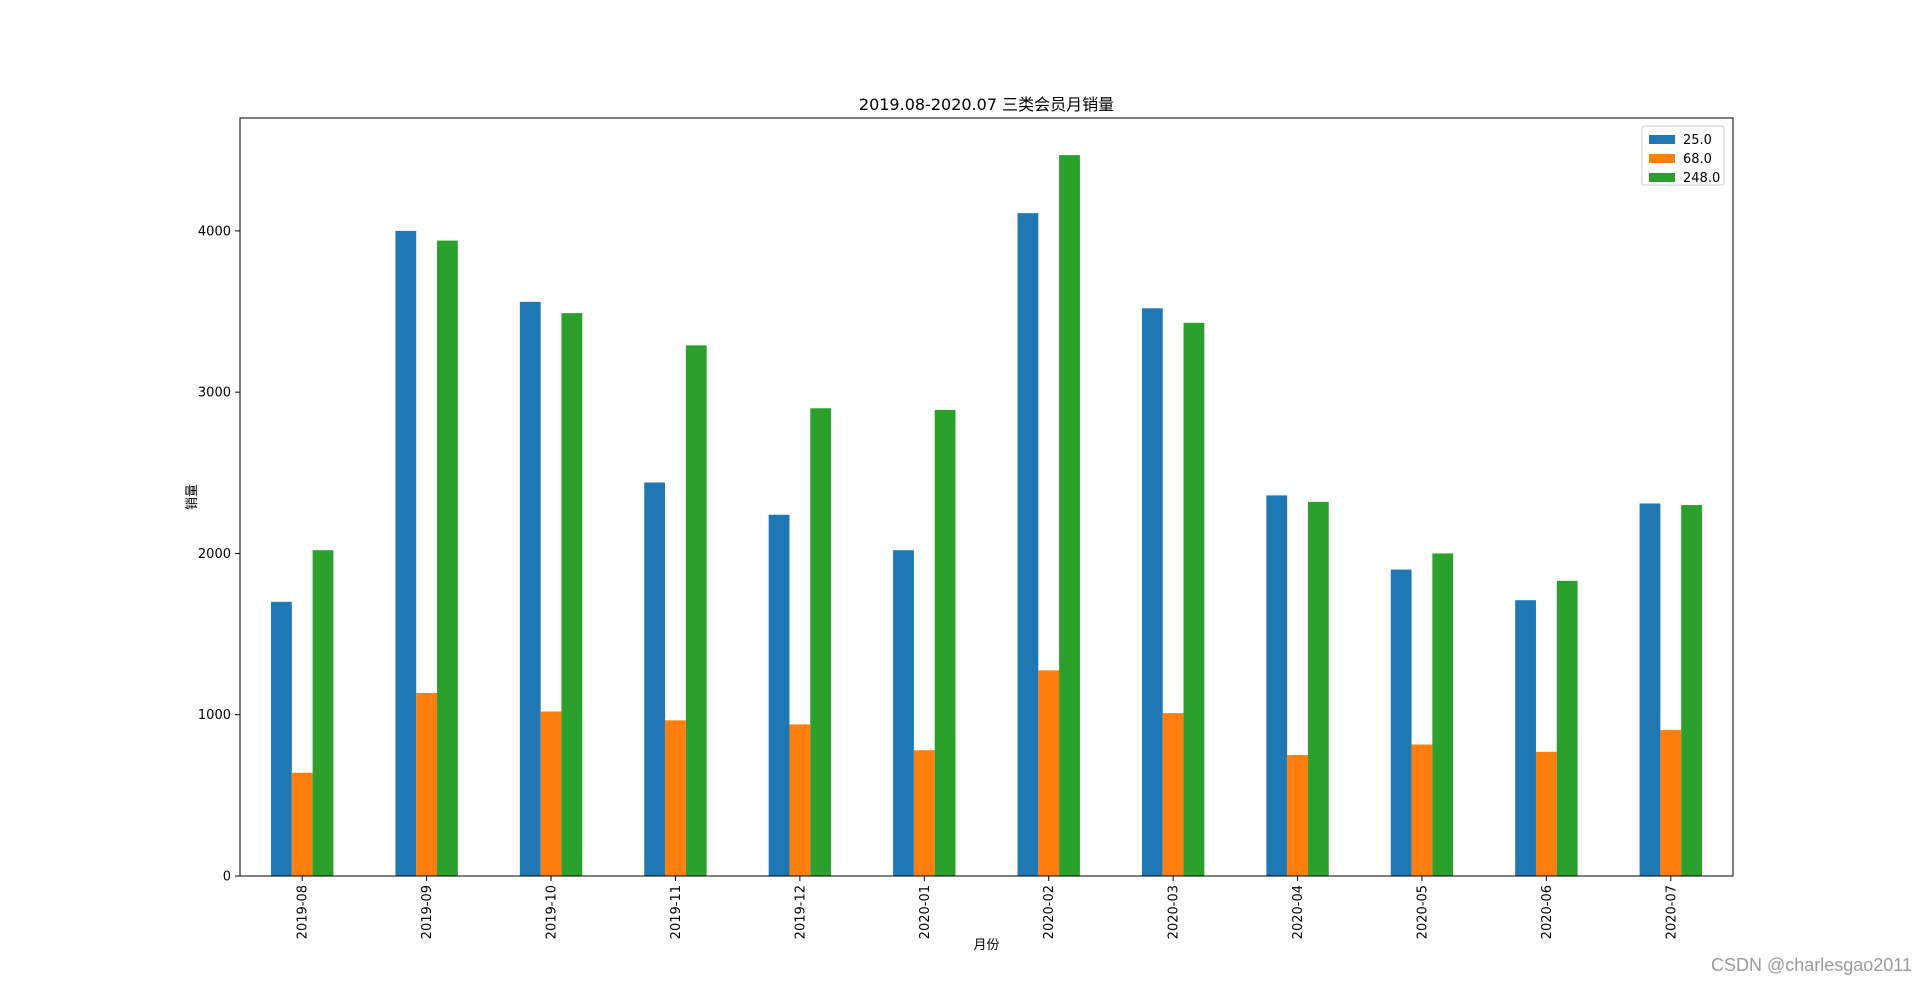  I want to click on x-tick-label: 2019-08, so click(303, 912).